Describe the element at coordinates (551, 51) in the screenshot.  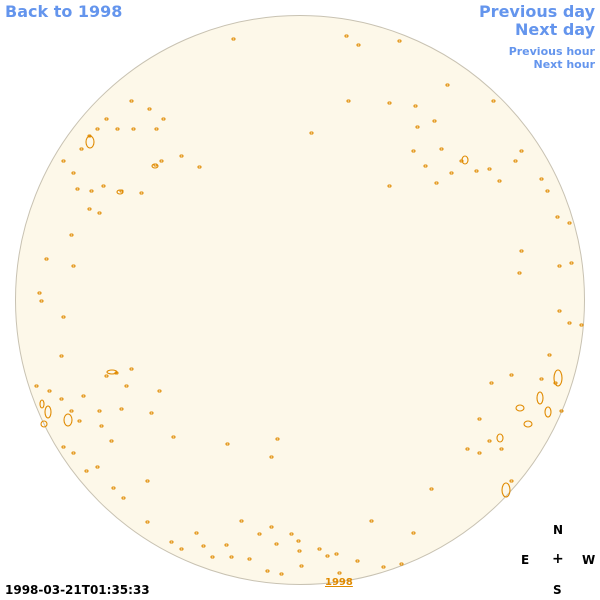
I see `previous-hour-link: Previous hour` at that location.